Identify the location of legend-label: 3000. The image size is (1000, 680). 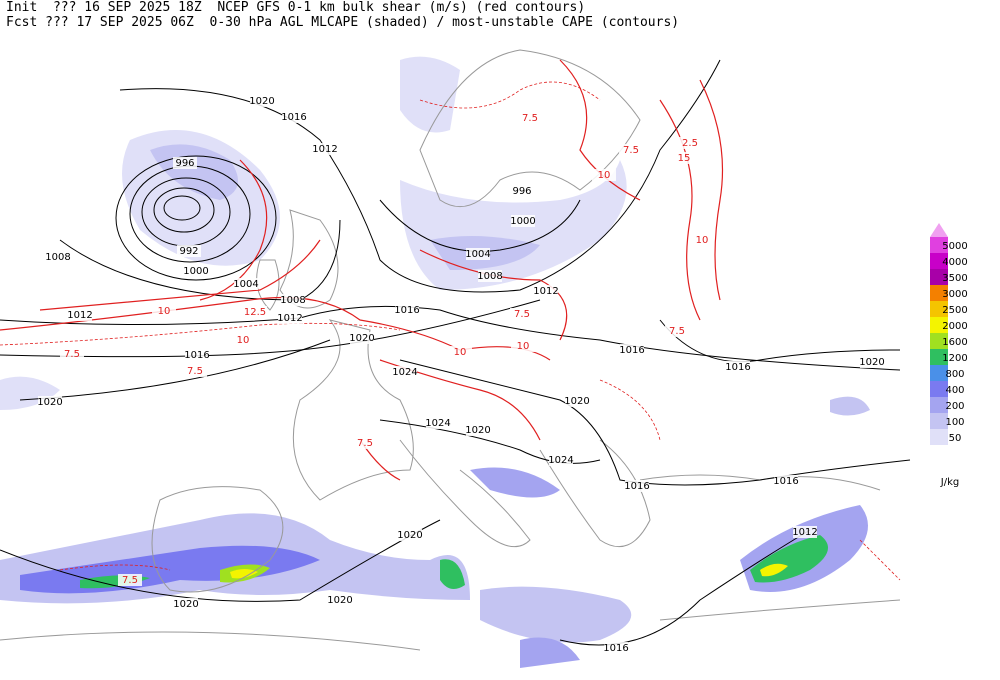
(954, 294).